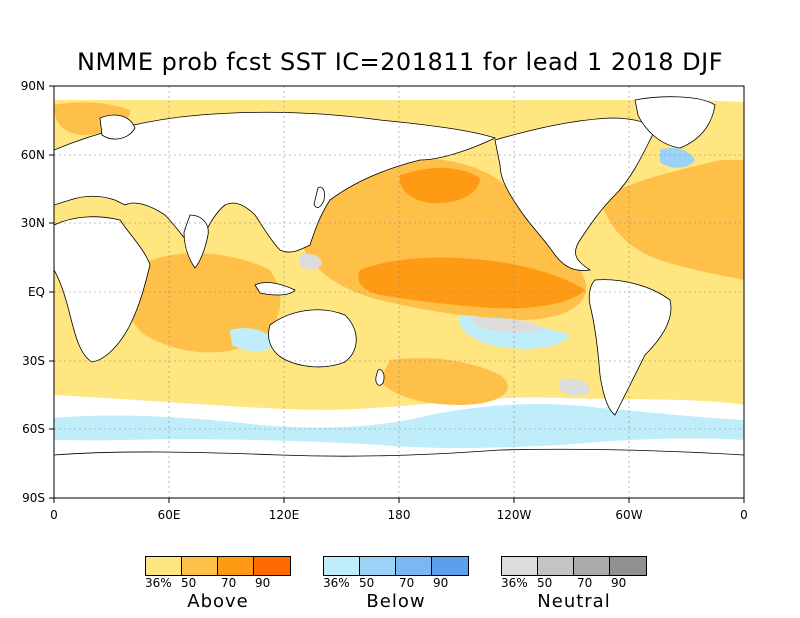 Image resolution: width=800 pixels, height=618 pixels. What do you see at coordinates (545, 583) in the screenshot?
I see `legend-neutral-tick-2: 50` at bounding box center [545, 583].